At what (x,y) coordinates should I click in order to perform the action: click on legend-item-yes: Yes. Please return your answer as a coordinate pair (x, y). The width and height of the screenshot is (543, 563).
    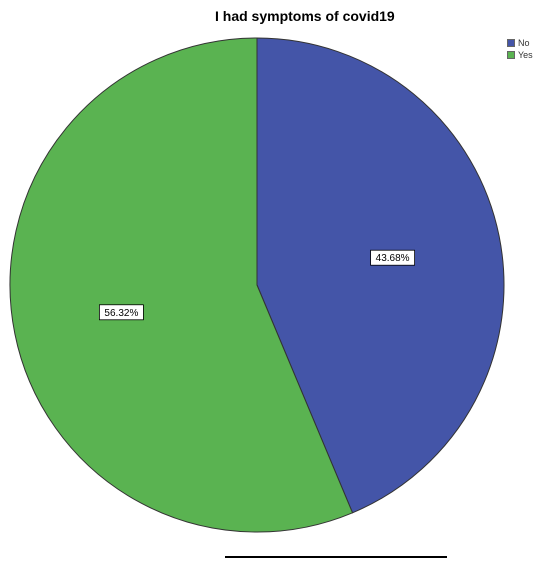
    Looking at the image, I should click on (520, 55).